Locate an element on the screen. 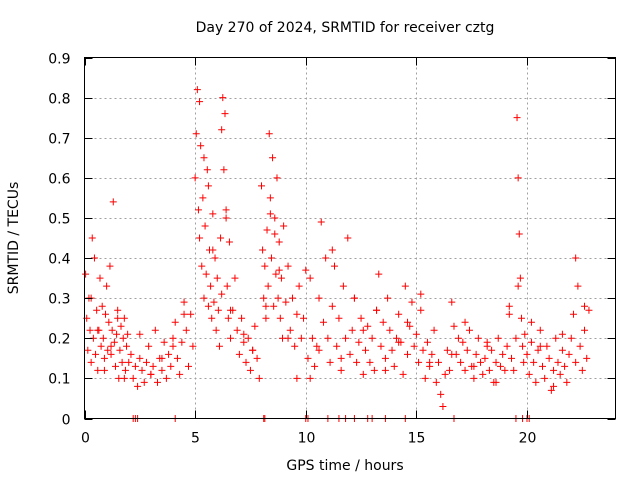 Image resolution: width=640 pixels, height=480 pixels. y-tick-label: 0.6 is located at coordinates (59, 180).